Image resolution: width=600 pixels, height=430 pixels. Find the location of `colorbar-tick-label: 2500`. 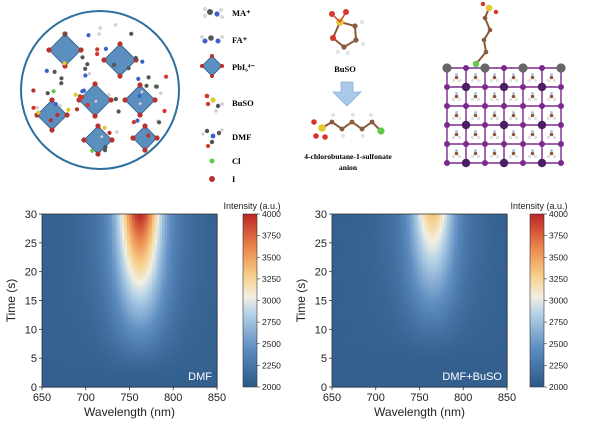

colorbar-tick-label: 2500 is located at coordinates (271, 344).